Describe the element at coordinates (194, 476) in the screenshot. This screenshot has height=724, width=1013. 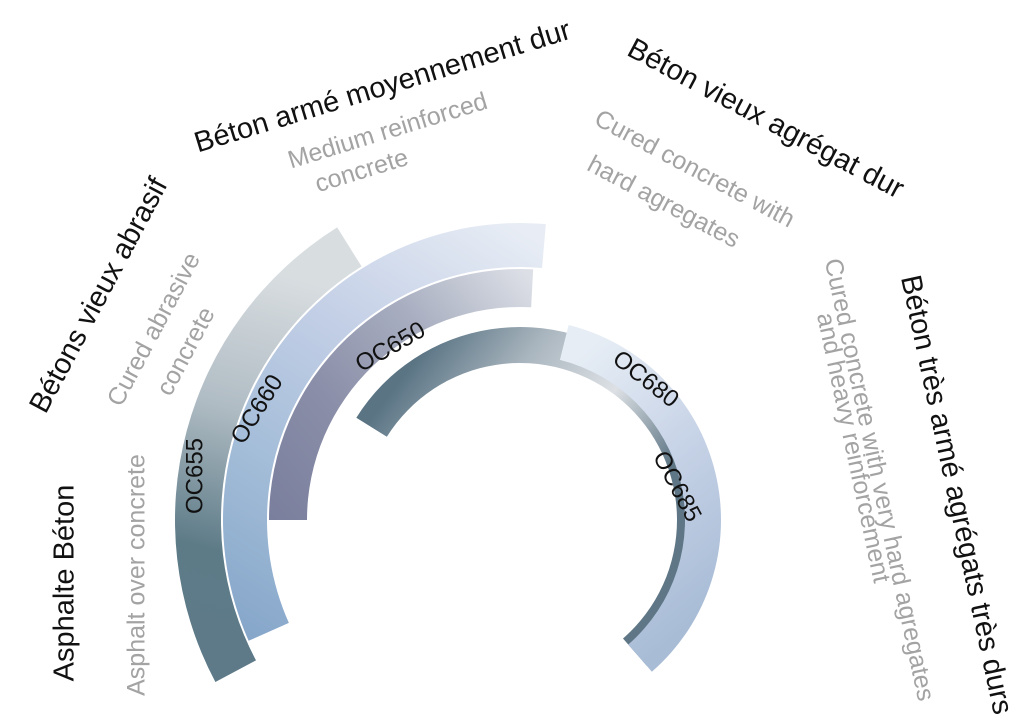
I see `band-code-label: OC655` at that location.